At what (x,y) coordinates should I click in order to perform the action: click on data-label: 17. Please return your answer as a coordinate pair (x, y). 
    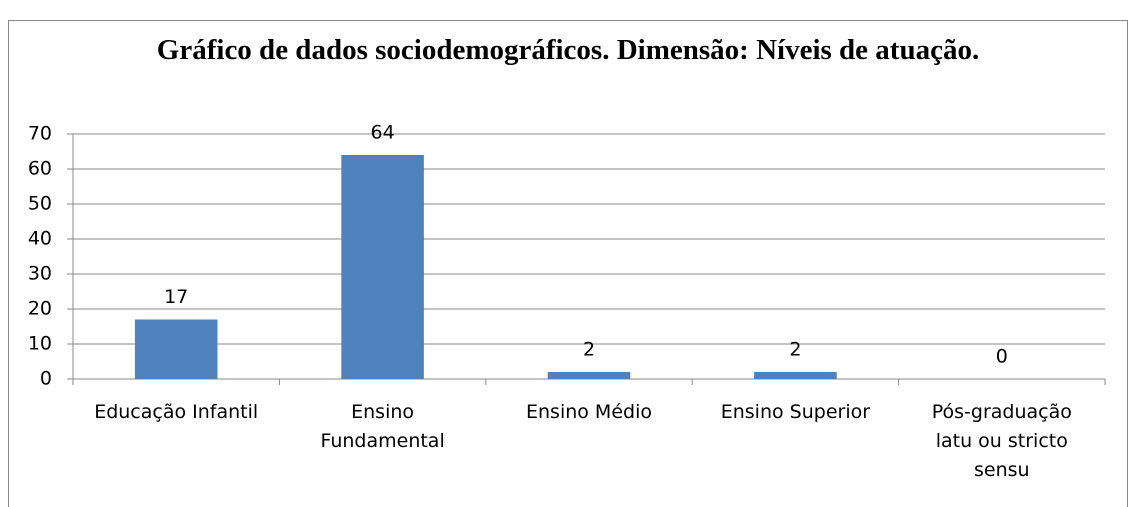
    Looking at the image, I should click on (176, 297).